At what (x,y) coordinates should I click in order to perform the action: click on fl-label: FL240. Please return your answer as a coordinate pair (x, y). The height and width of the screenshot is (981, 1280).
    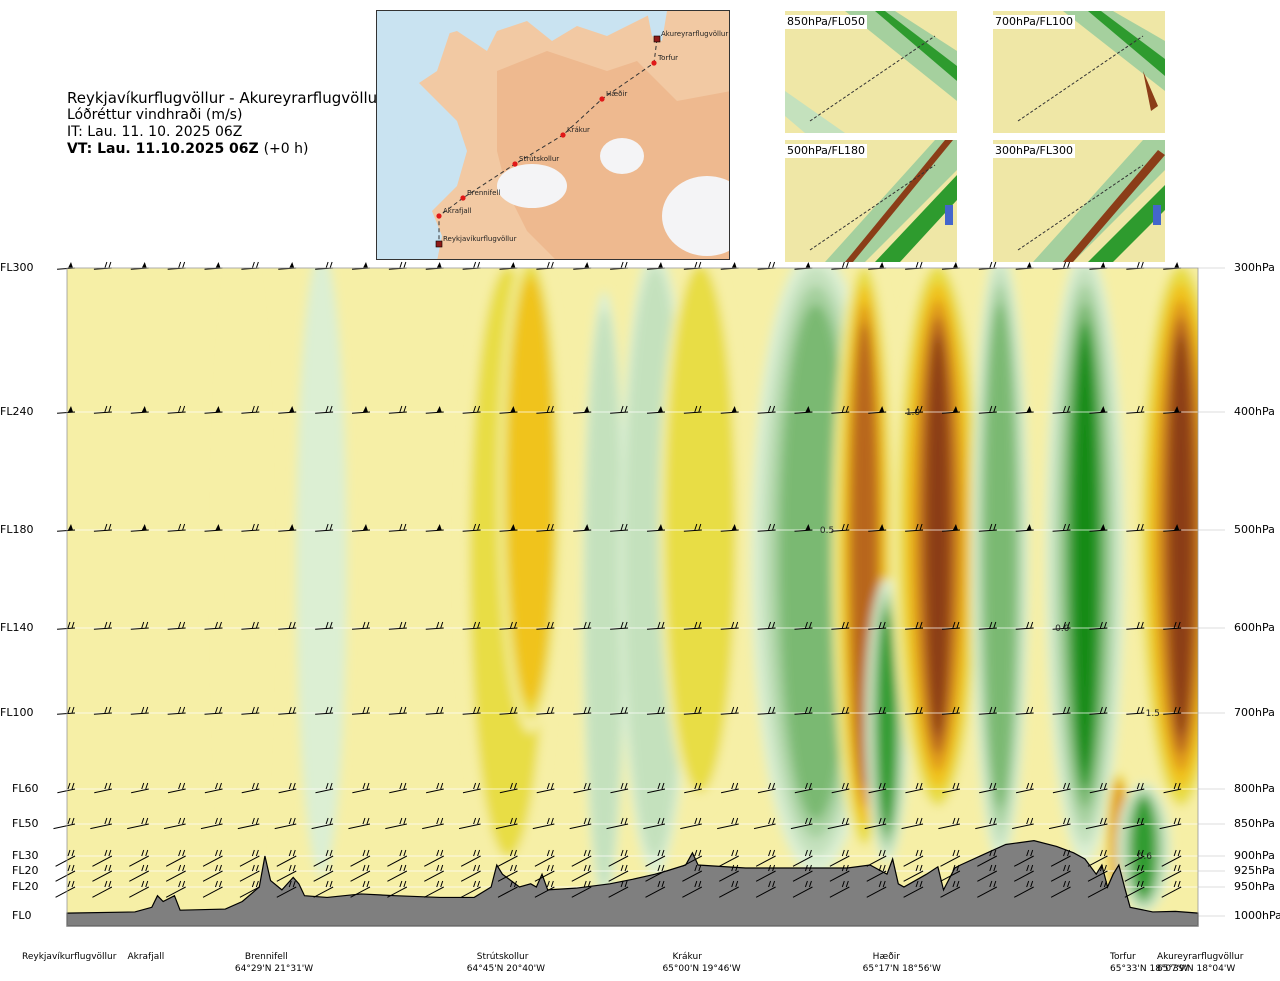
    Looking at the image, I should click on (17, 411).